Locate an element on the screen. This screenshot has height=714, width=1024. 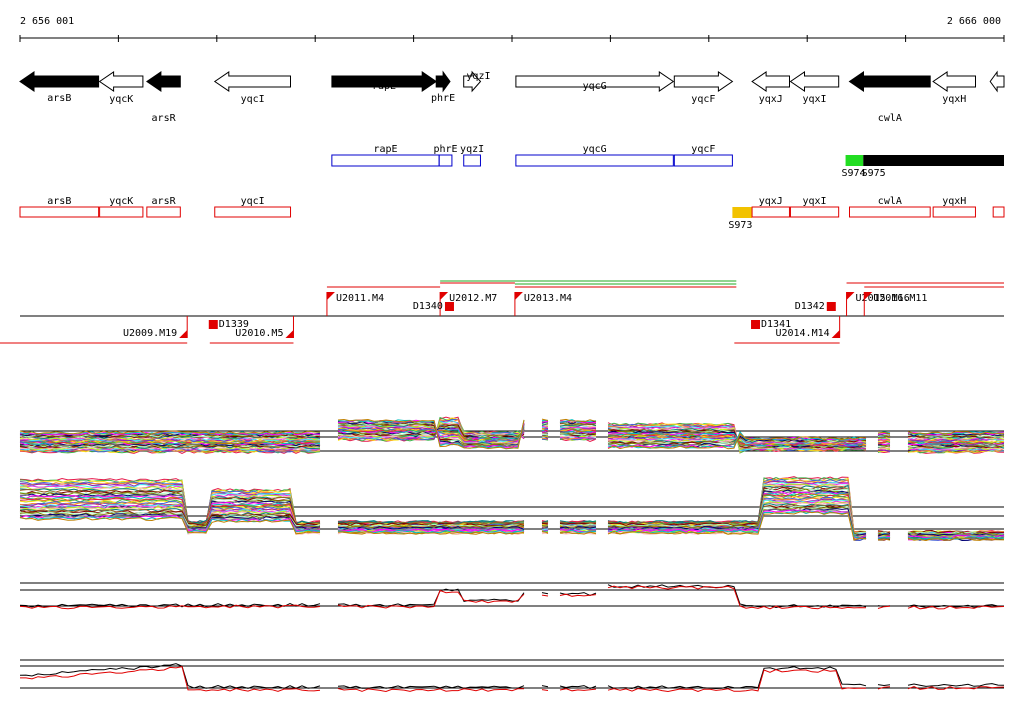
terminator-label-D1340: D1340 is located at coordinates (428, 306).